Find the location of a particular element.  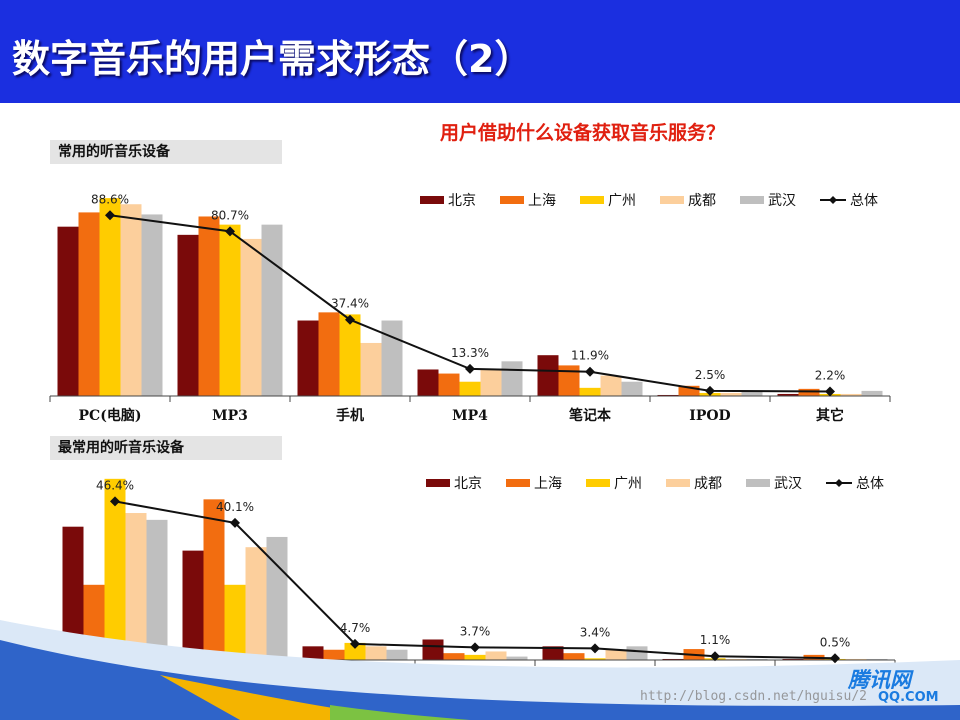

bar-广州-PC(电脑) is located at coordinates (110, 297).